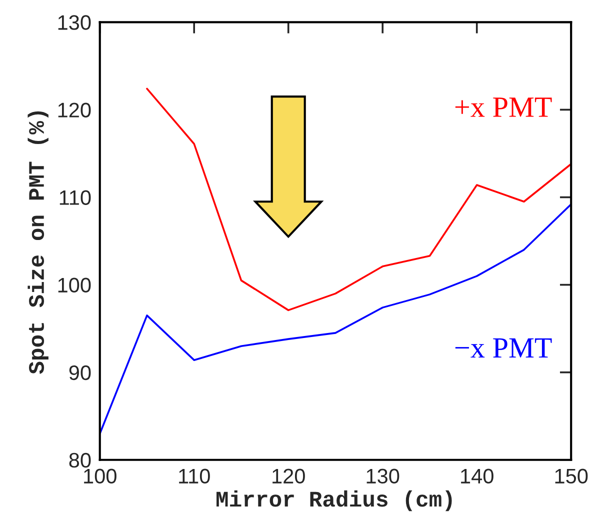  Describe the element at coordinates (334, 501) in the screenshot. I see `x-axis-title: Mirror Radius (cm)` at that location.